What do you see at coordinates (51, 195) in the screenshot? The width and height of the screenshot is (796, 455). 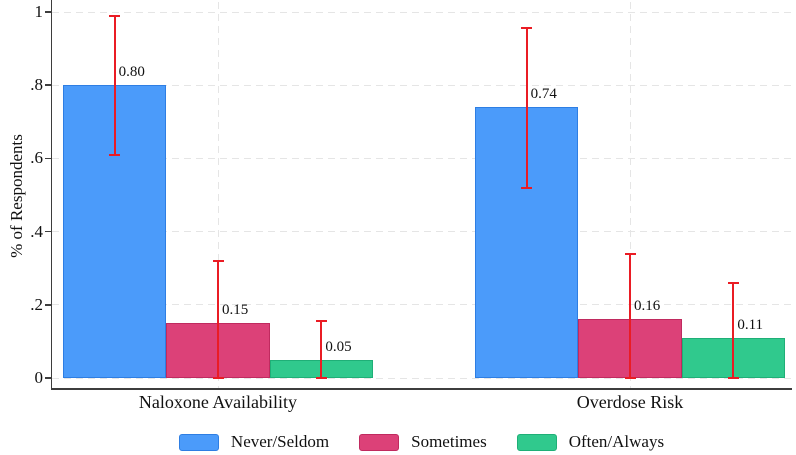 I see `y-axis-line` at bounding box center [51, 195].